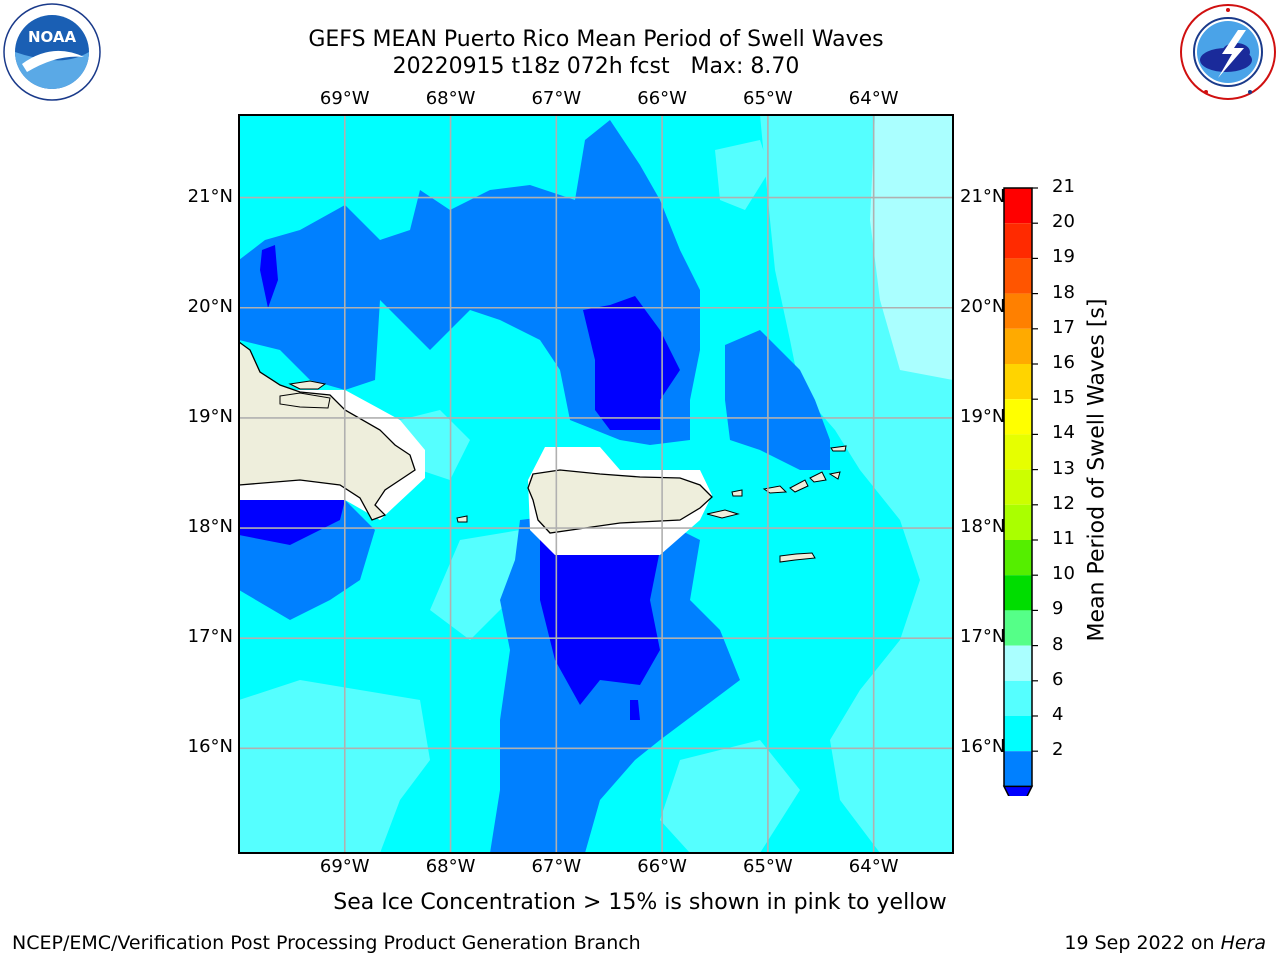  I want to click on st-john-island, so click(799, 486).